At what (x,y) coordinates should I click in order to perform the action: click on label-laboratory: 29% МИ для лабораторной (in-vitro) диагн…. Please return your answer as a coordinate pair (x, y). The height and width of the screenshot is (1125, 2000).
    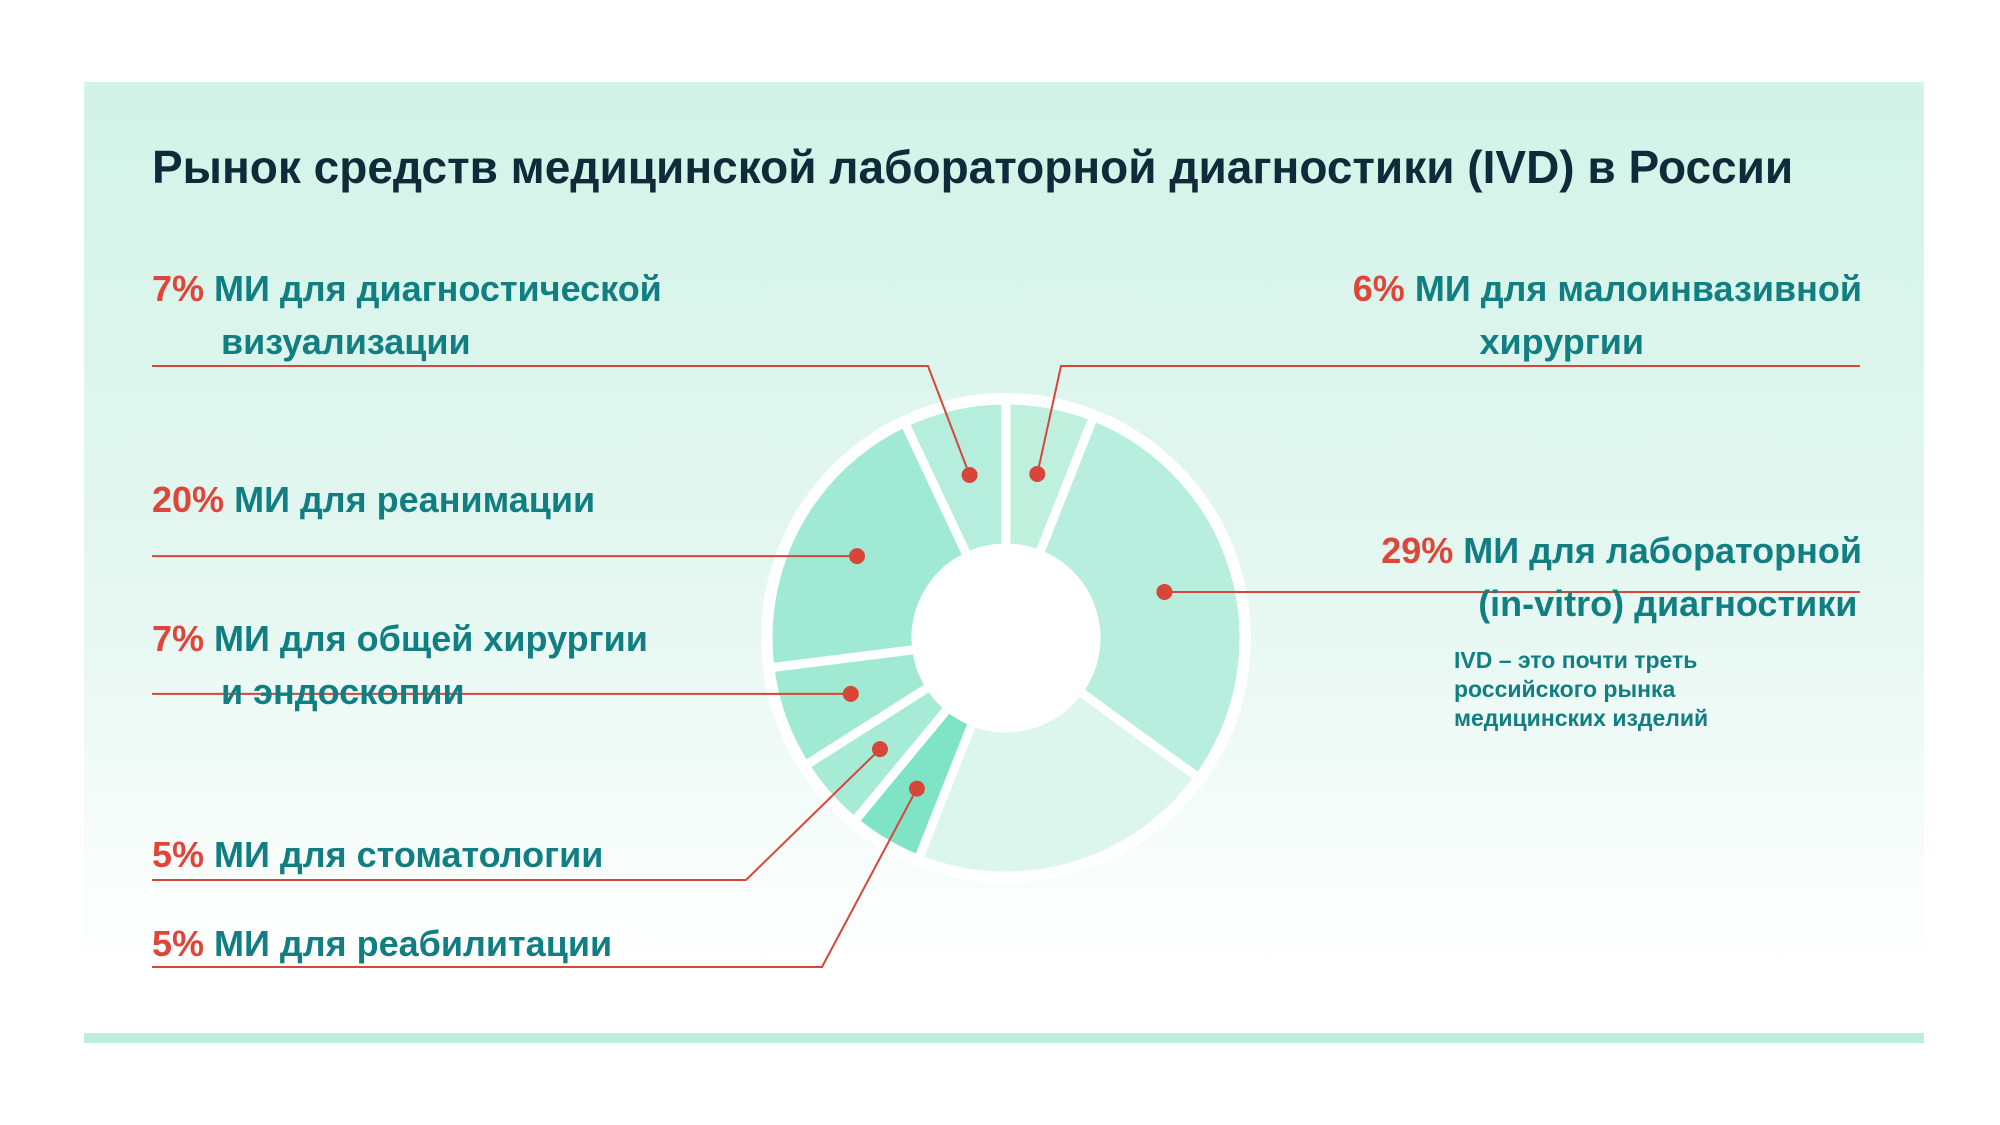
    Looking at the image, I should click on (1621, 577).